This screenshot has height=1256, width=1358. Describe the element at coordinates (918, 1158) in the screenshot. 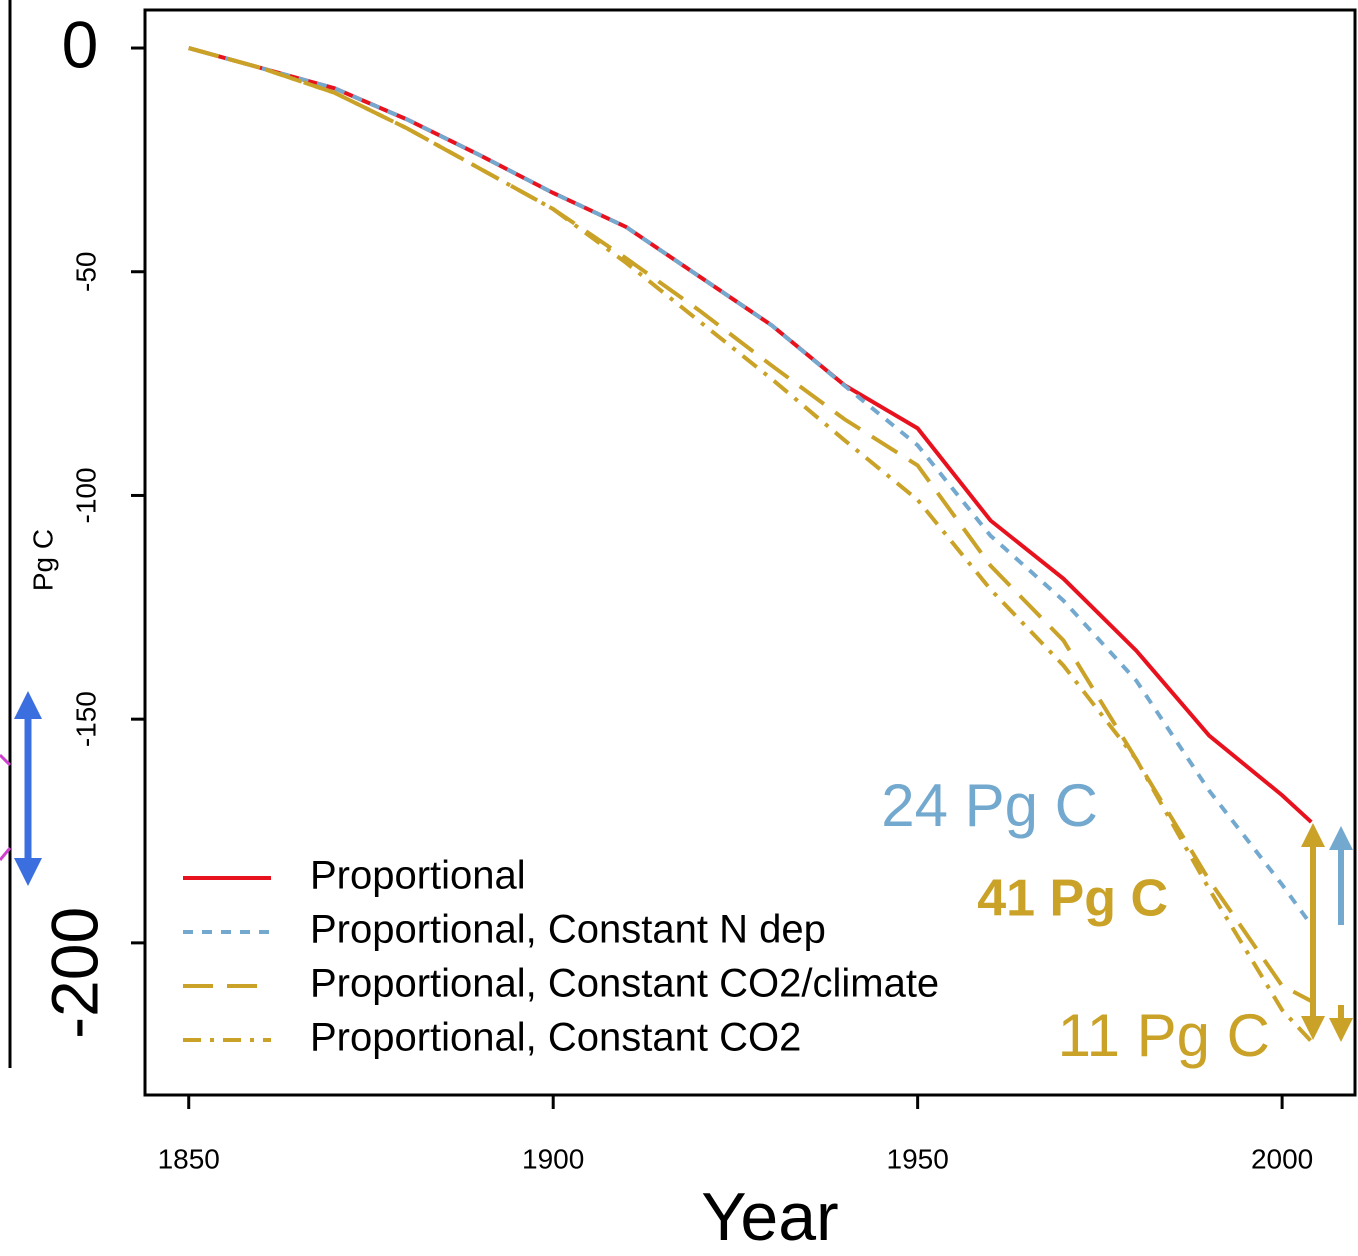

I see `x-tick-label: 1950` at that location.